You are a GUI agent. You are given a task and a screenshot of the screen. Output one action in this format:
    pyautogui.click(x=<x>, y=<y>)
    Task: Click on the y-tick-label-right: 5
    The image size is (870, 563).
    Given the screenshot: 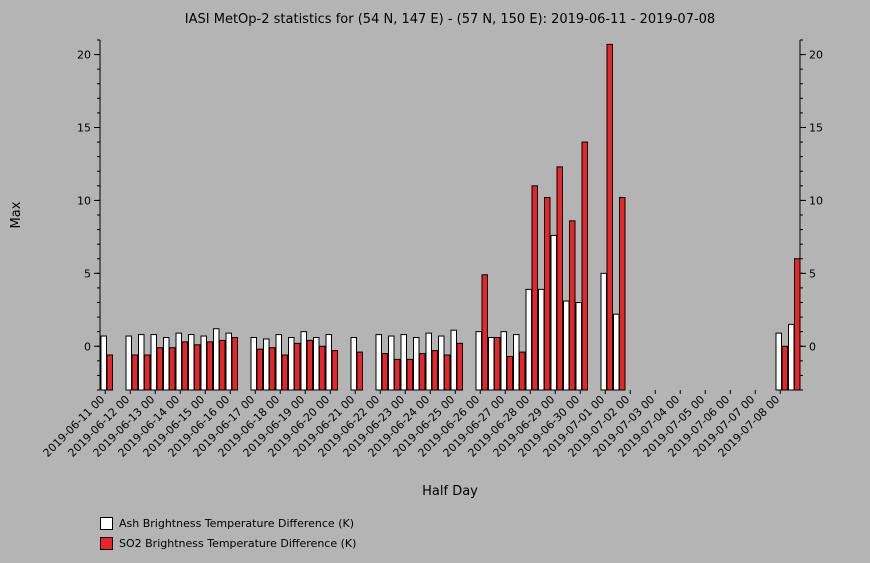 What is the action you would take?
    pyautogui.click(x=812, y=273)
    